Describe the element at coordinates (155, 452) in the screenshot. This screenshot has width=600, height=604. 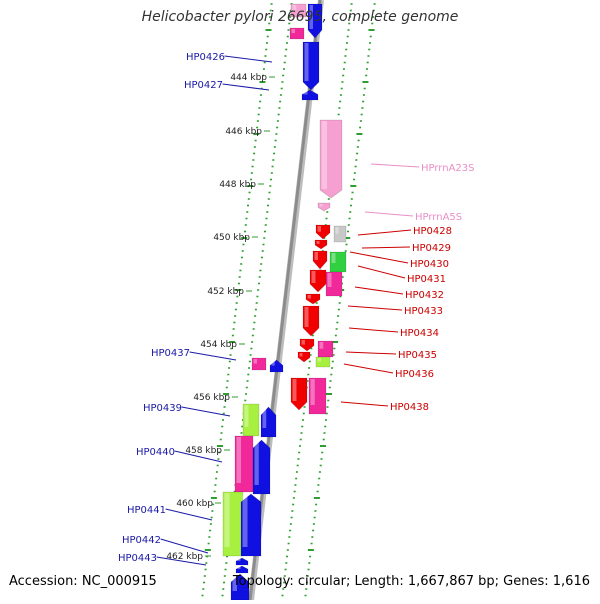
I see `gene-label-left: HP0440` at that location.